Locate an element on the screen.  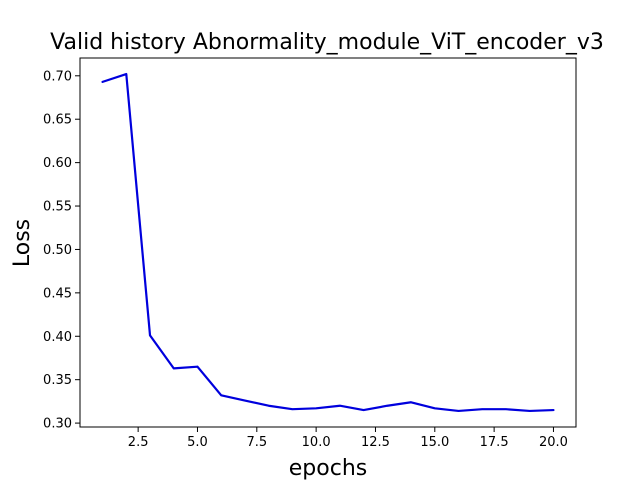
y-tick-label: 0.70 is located at coordinates (57, 76).